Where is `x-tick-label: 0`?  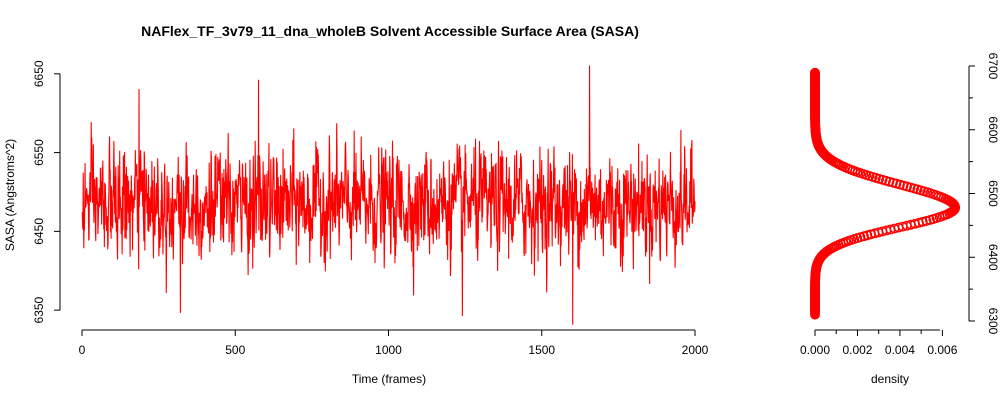 x-tick-label: 0 is located at coordinates (82, 350).